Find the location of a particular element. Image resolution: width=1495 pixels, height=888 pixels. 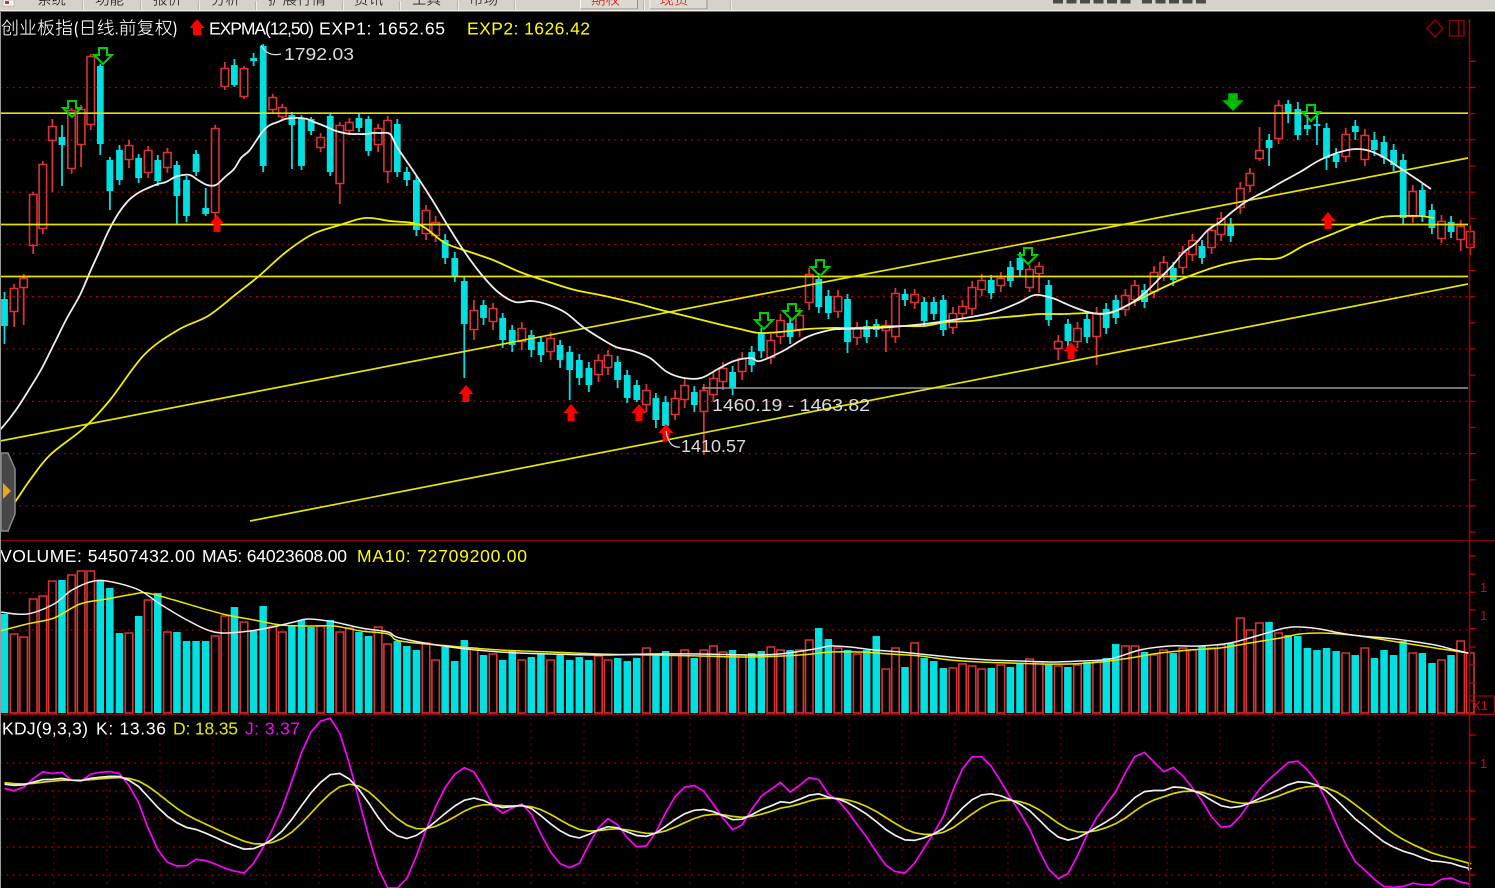

svg-text: 1410.57 is located at coordinates (713, 446).